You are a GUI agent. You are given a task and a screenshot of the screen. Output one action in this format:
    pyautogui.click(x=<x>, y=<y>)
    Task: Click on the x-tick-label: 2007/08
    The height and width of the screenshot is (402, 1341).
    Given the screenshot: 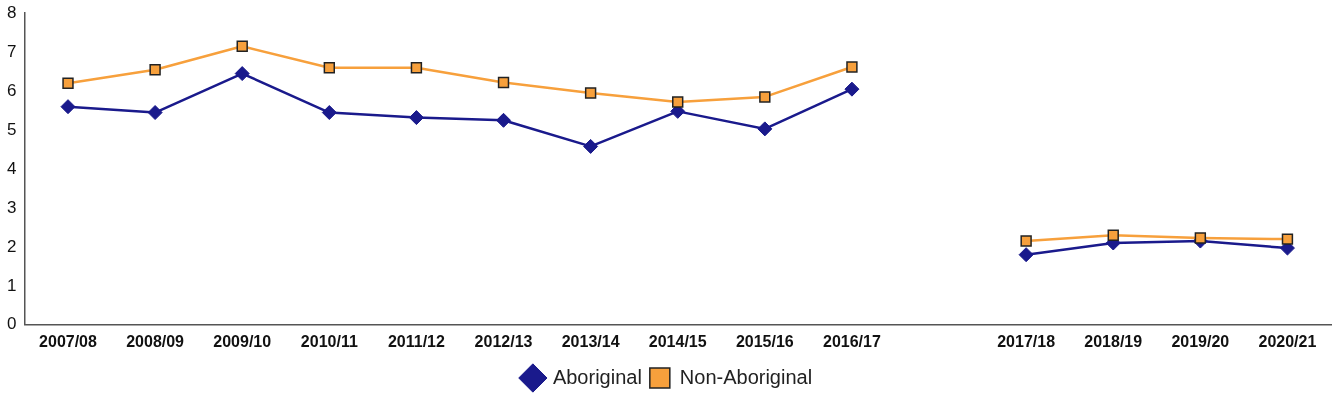 What is the action you would take?
    pyautogui.click(x=68, y=341)
    